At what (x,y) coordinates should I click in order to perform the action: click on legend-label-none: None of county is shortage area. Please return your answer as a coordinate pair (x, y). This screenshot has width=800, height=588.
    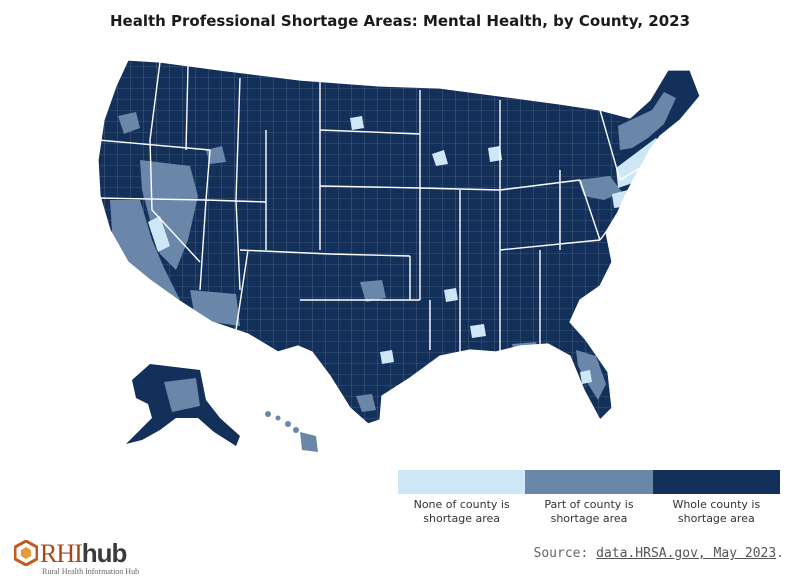
    Looking at the image, I should click on (461, 511).